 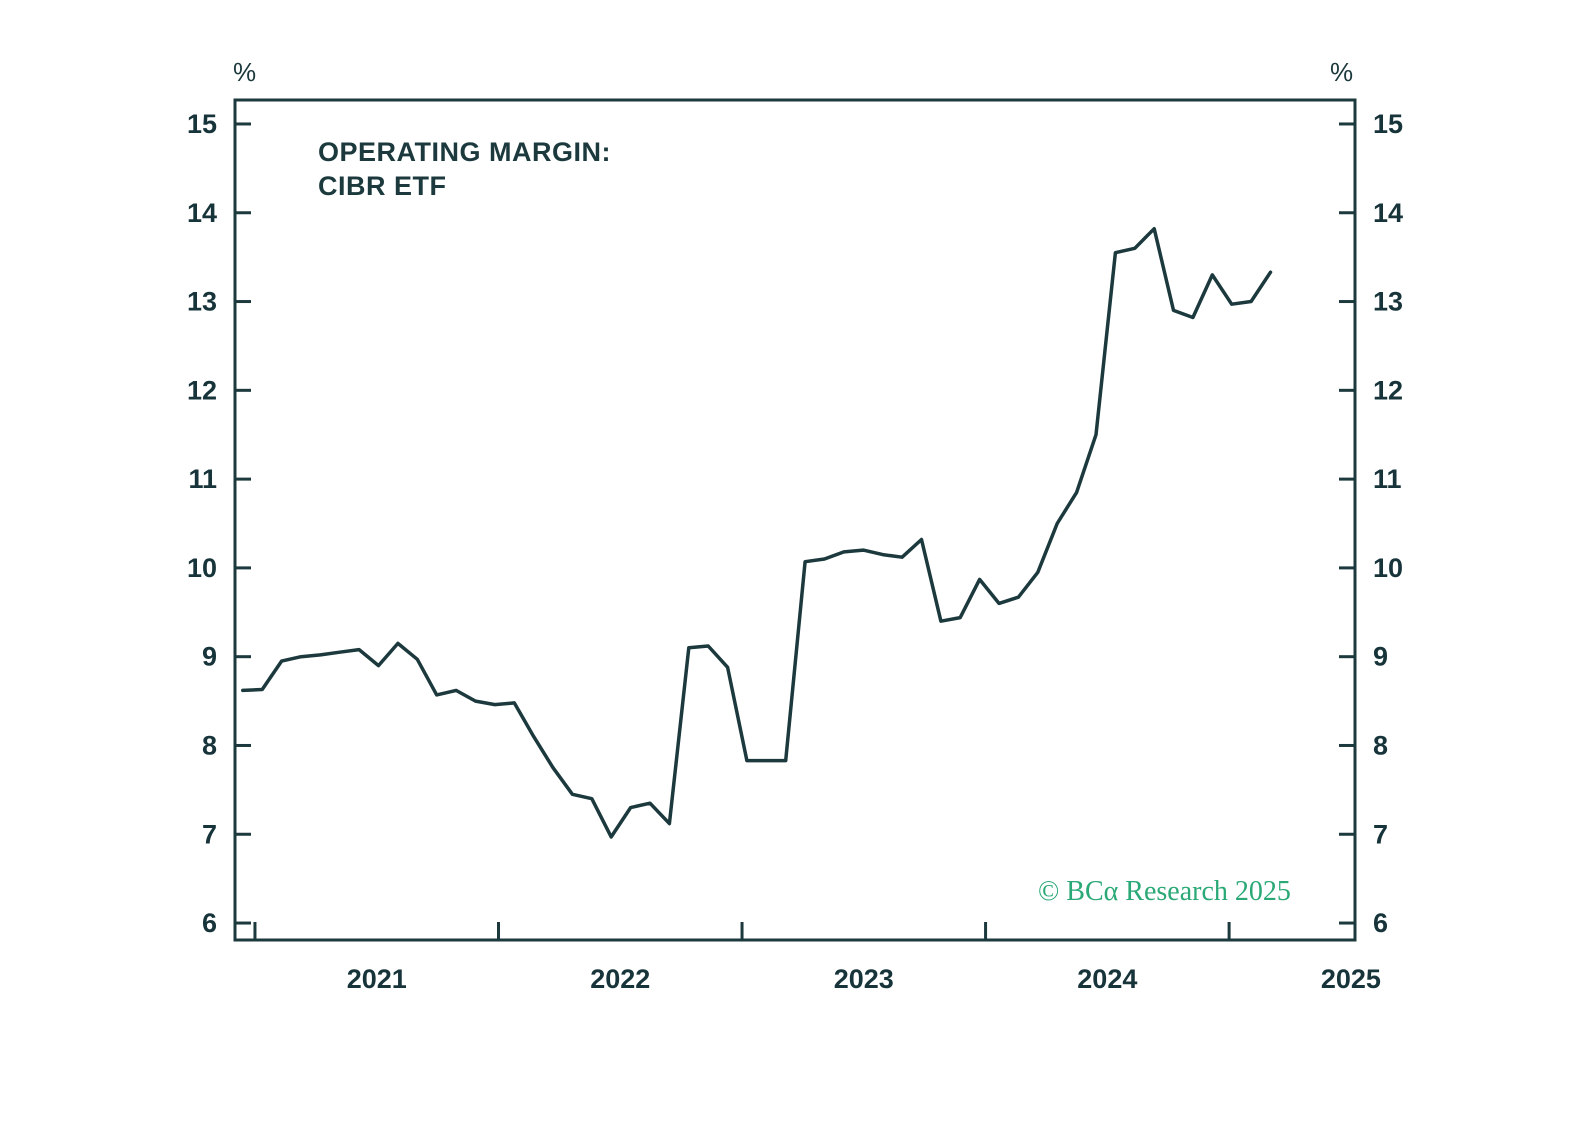 What do you see at coordinates (202, 568) in the screenshot?
I see `y-tick-label-left: 10` at bounding box center [202, 568].